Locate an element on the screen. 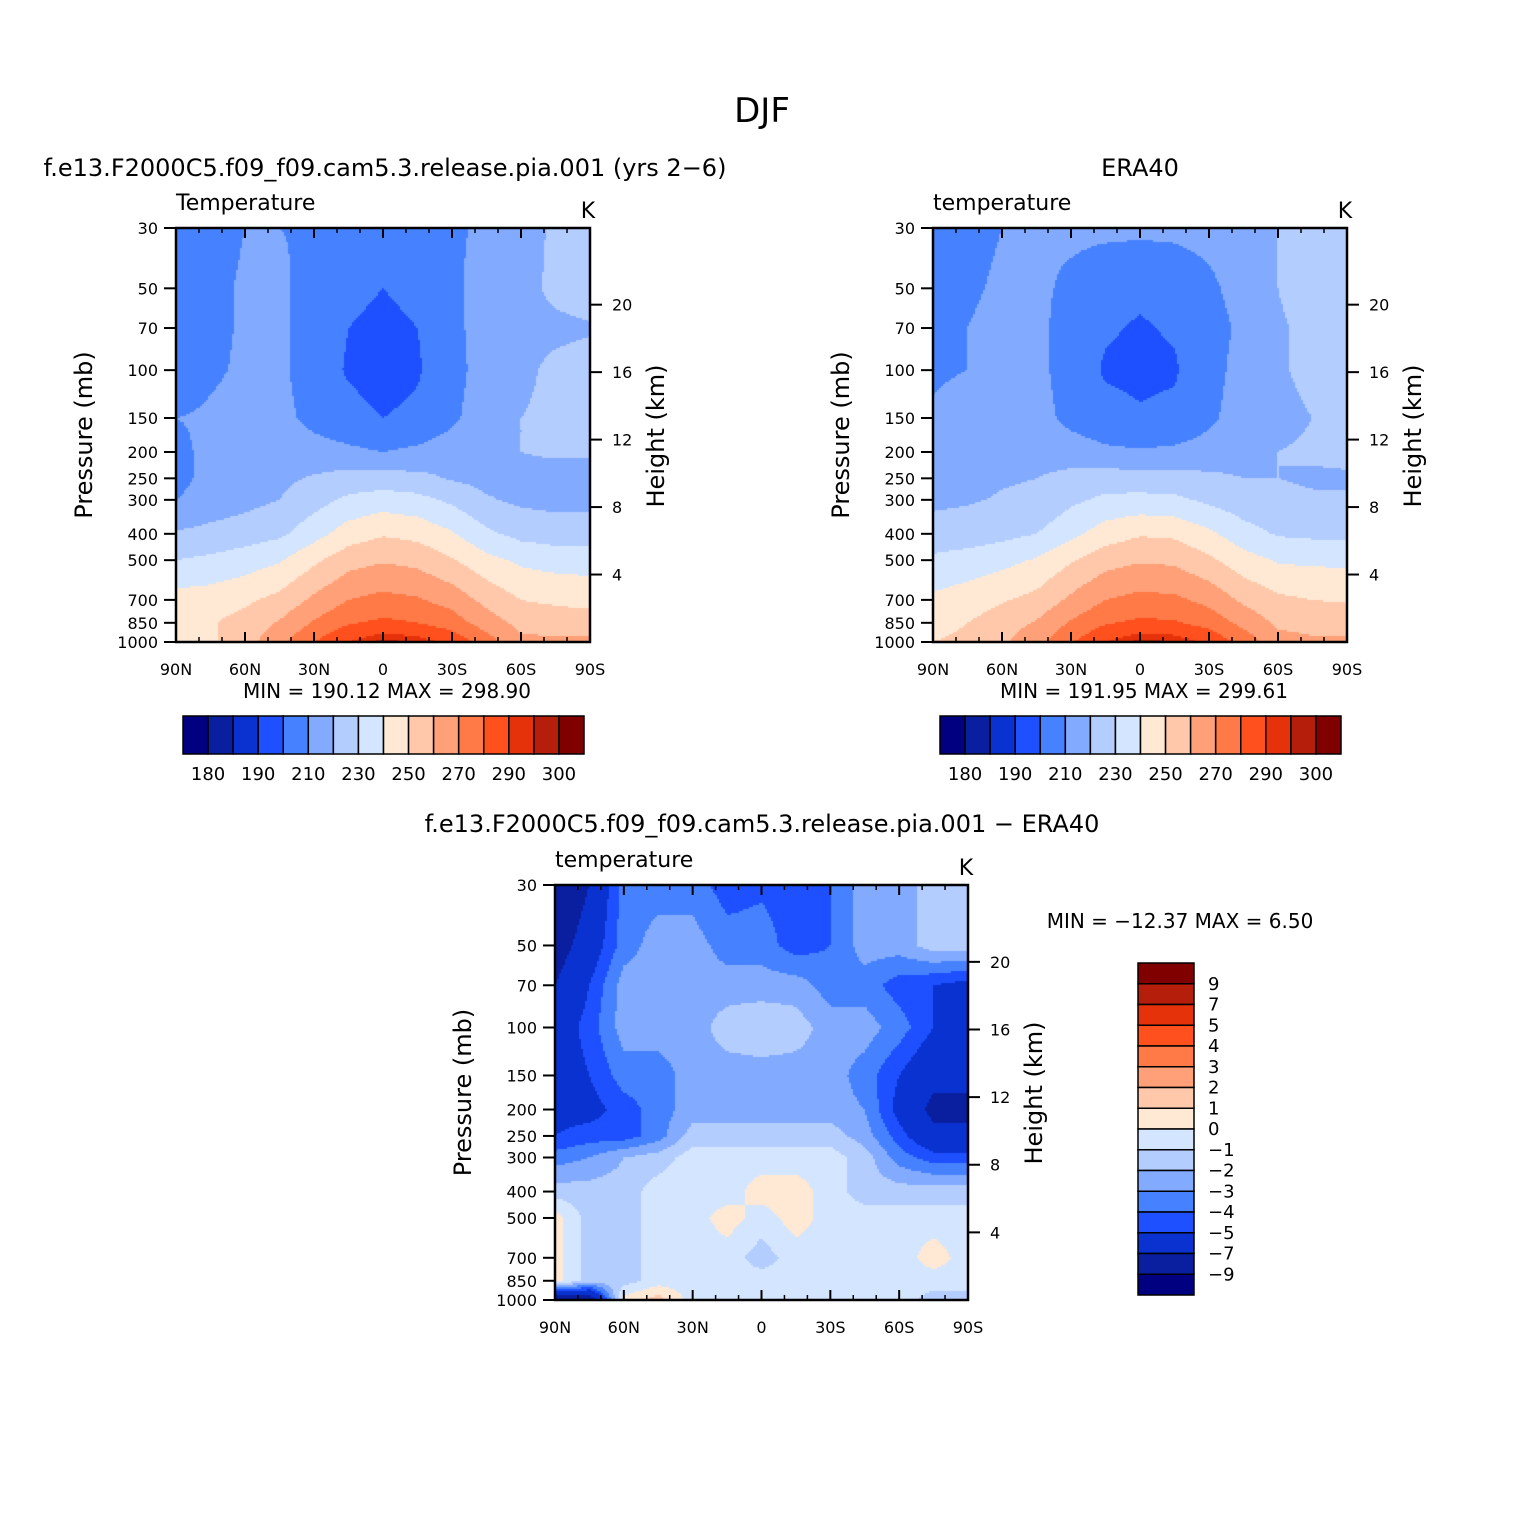 The height and width of the screenshot is (1524, 1524). colorbar-label: −7 is located at coordinates (1221, 1254).